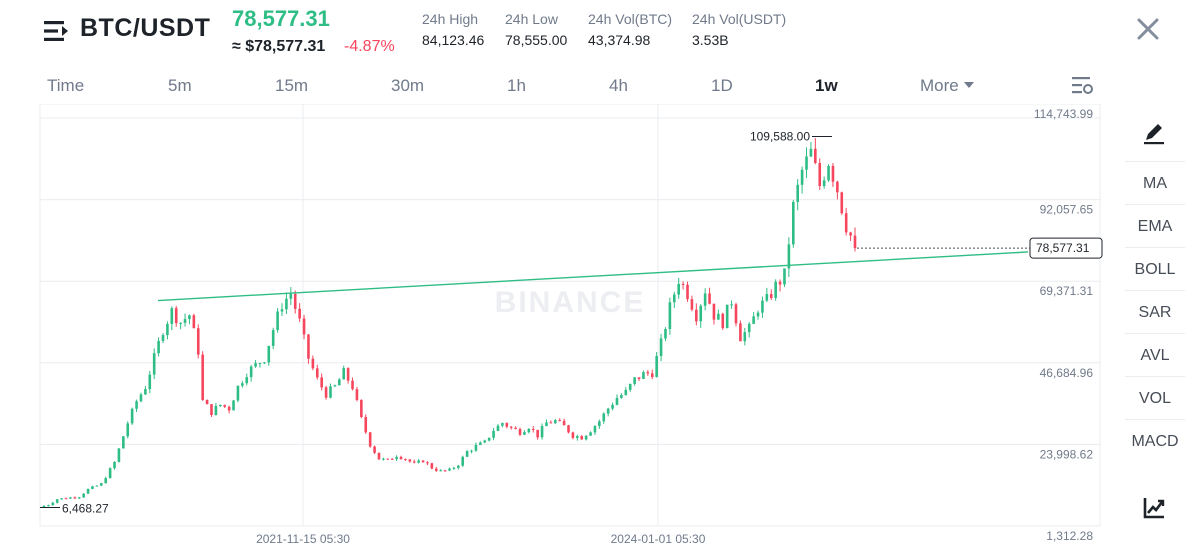  Describe the element at coordinates (1155, 269) in the screenshot. I see `indicator-boll: BOLL` at that location.